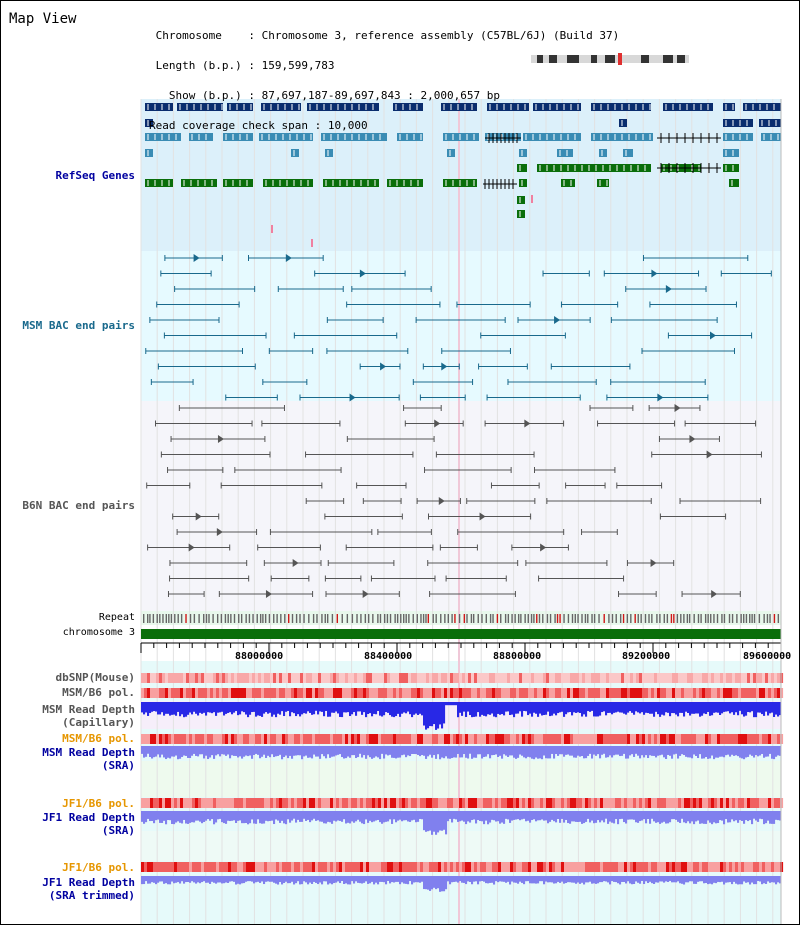  What do you see at coordinates (654, 273) in the screenshot?
I see `msm-bac-pair` at bounding box center [654, 273].